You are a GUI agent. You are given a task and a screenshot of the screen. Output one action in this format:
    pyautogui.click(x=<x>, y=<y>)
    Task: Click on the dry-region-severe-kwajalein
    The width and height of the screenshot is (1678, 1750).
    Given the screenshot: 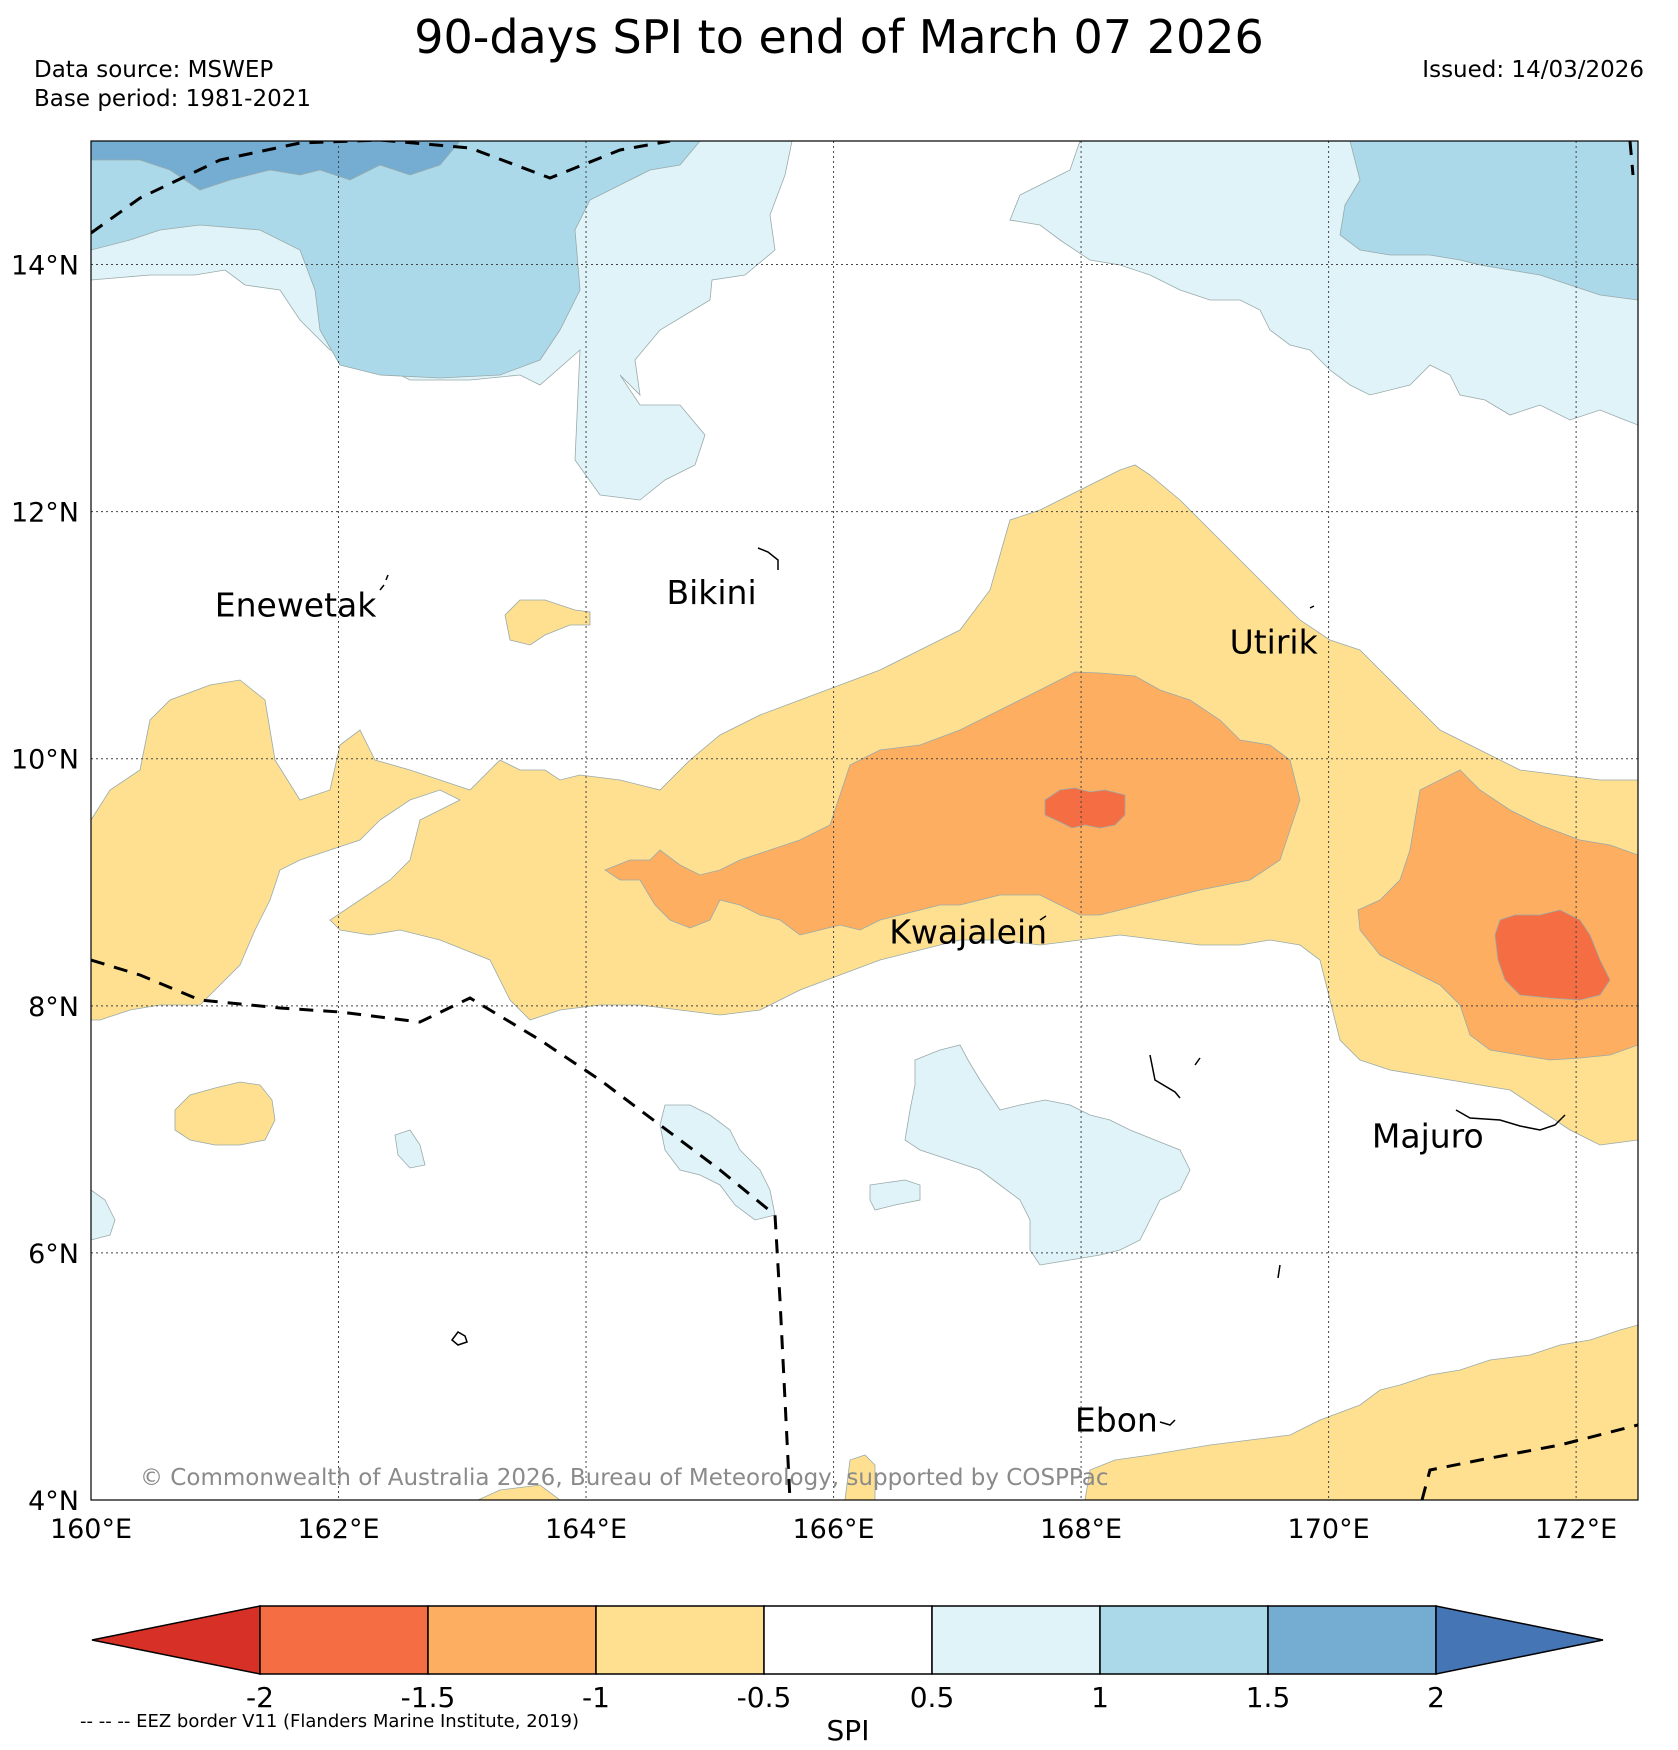 What is the action you would take?
    pyautogui.click(x=1085, y=808)
    